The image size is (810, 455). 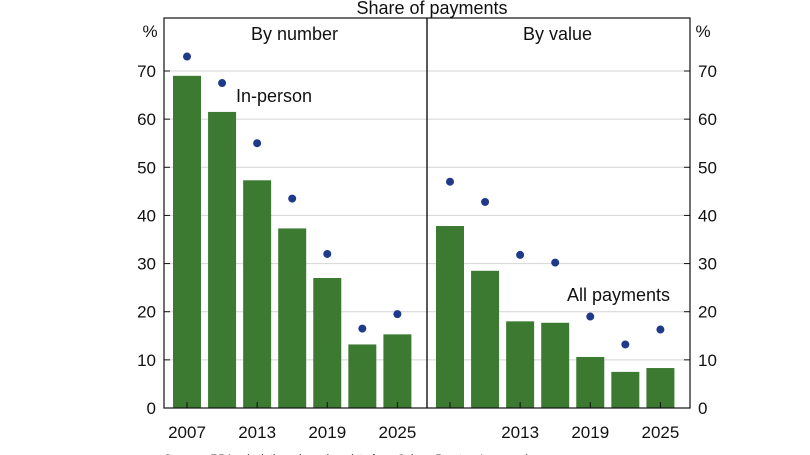 I want to click on y-tick-label-left: 50, so click(x=146, y=167).